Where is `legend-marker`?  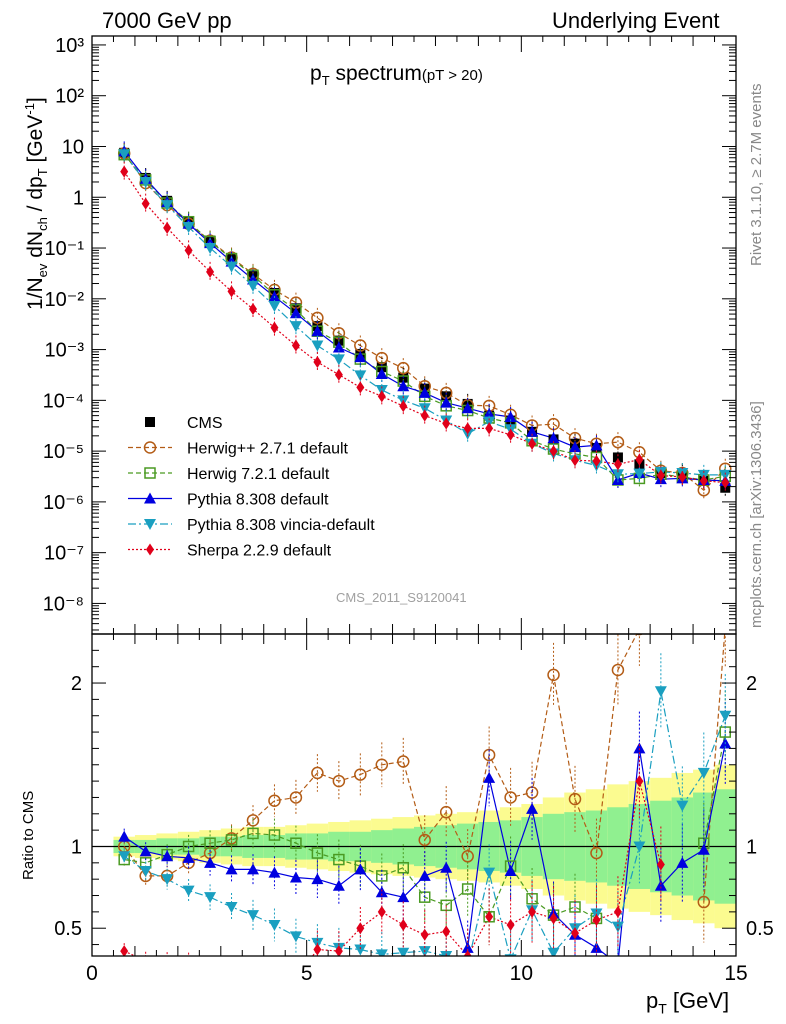 legend-marker is located at coordinates (150, 422).